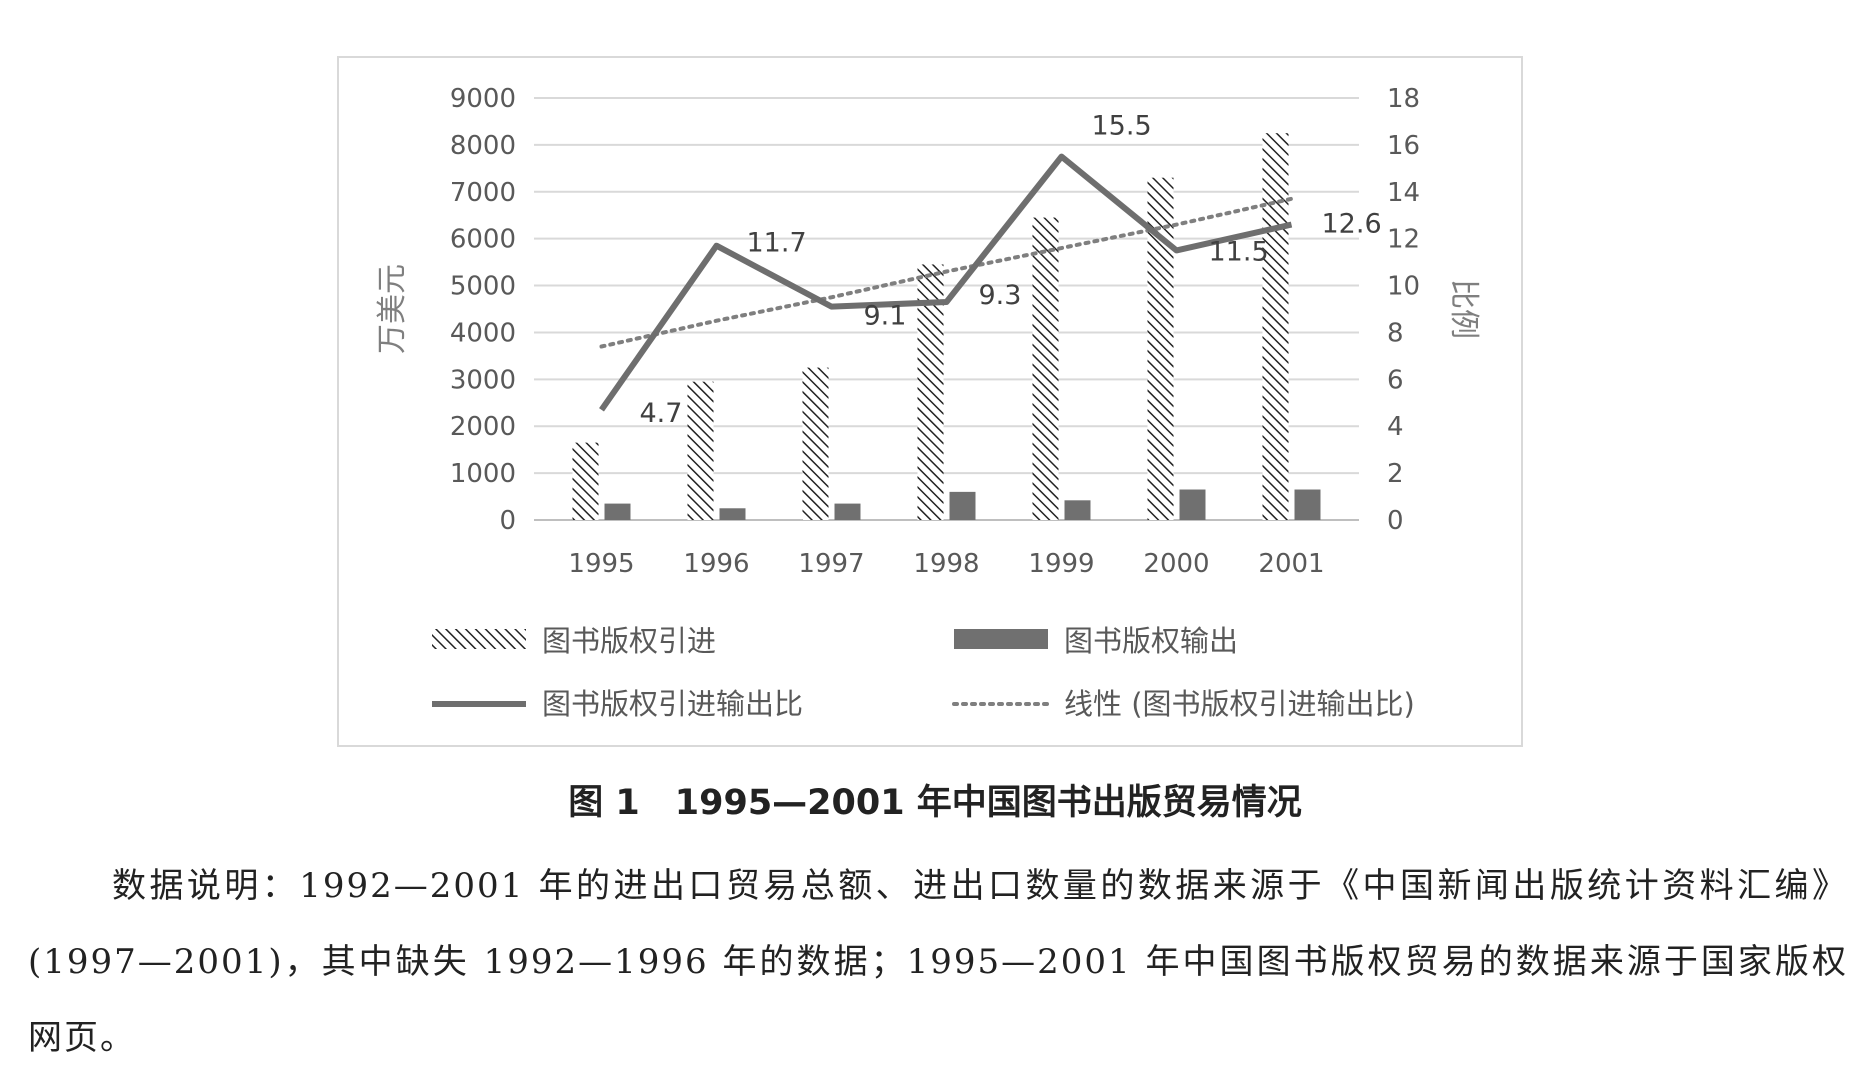 The width and height of the screenshot is (1870, 1081). Describe the element at coordinates (1403, 287) in the screenshot. I see `right-tick-label: 10` at that location.